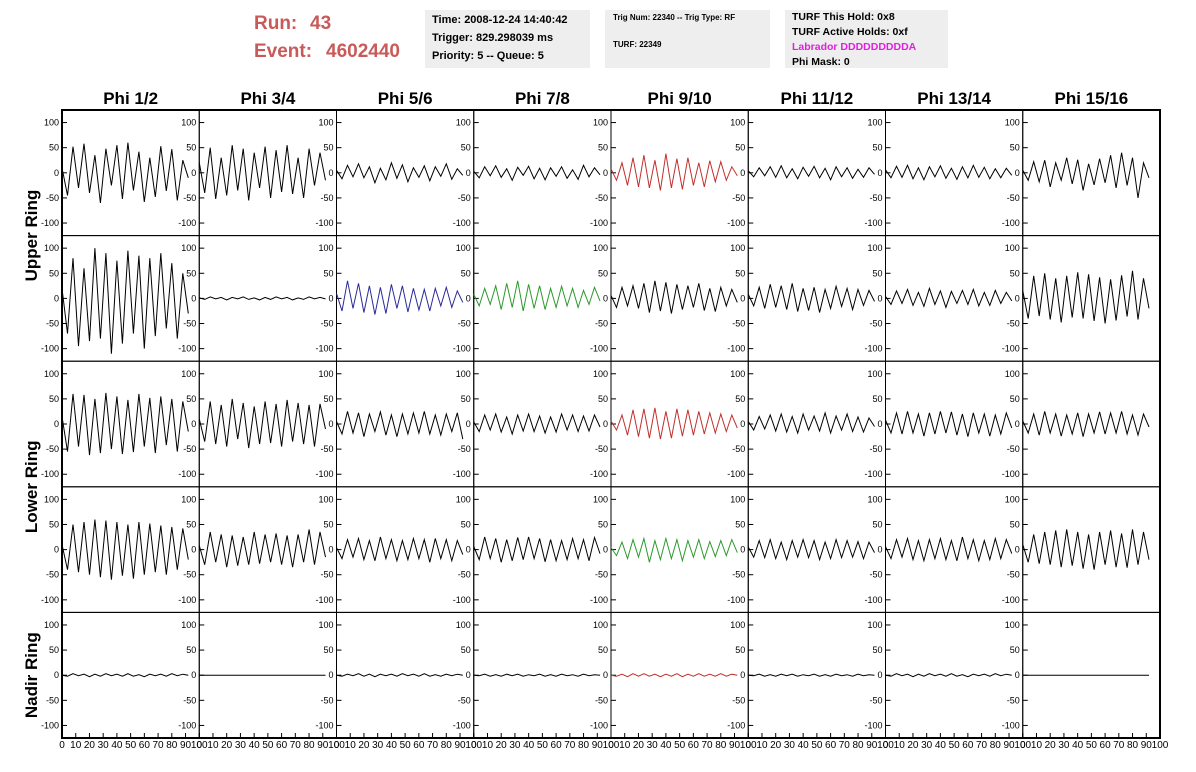 The image size is (1196, 772). What do you see at coordinates (653, 745) in the screenshot?
I see `x-tick-label: 30` at bounding box center [653, 745].